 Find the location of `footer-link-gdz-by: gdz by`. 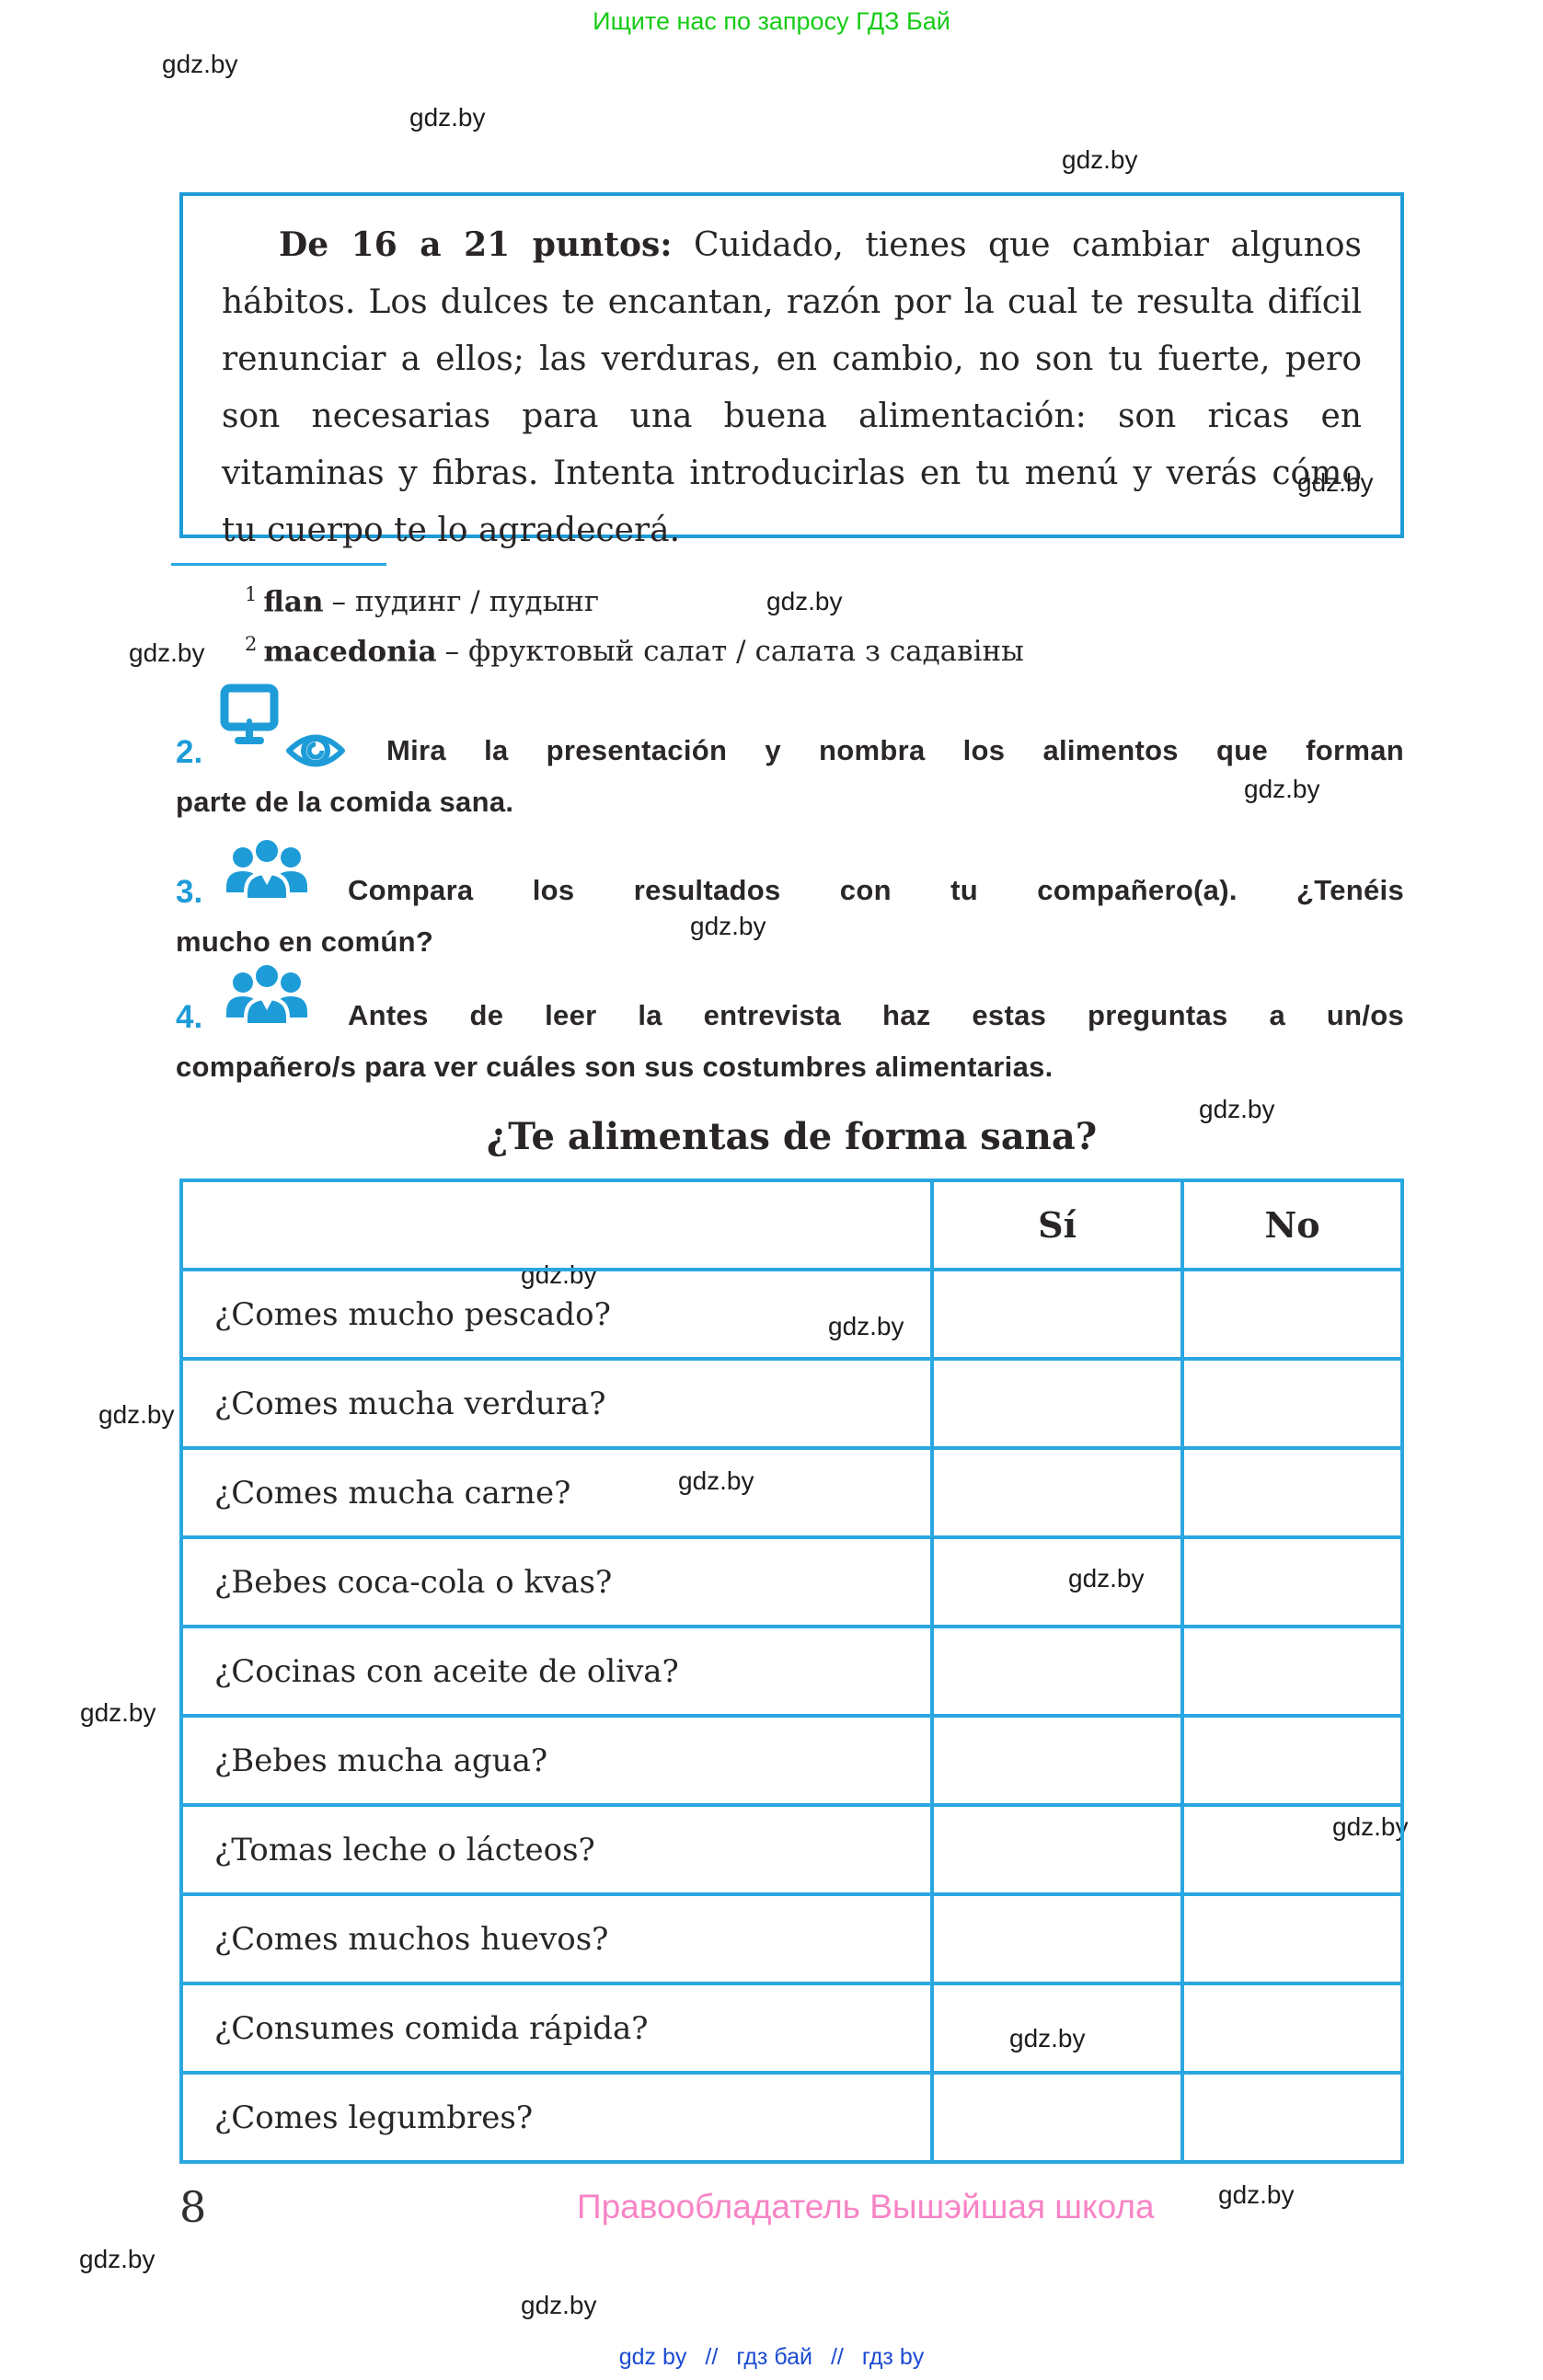

footer-link-gdz-by: gdz by is located at coordinates (652, 2357).